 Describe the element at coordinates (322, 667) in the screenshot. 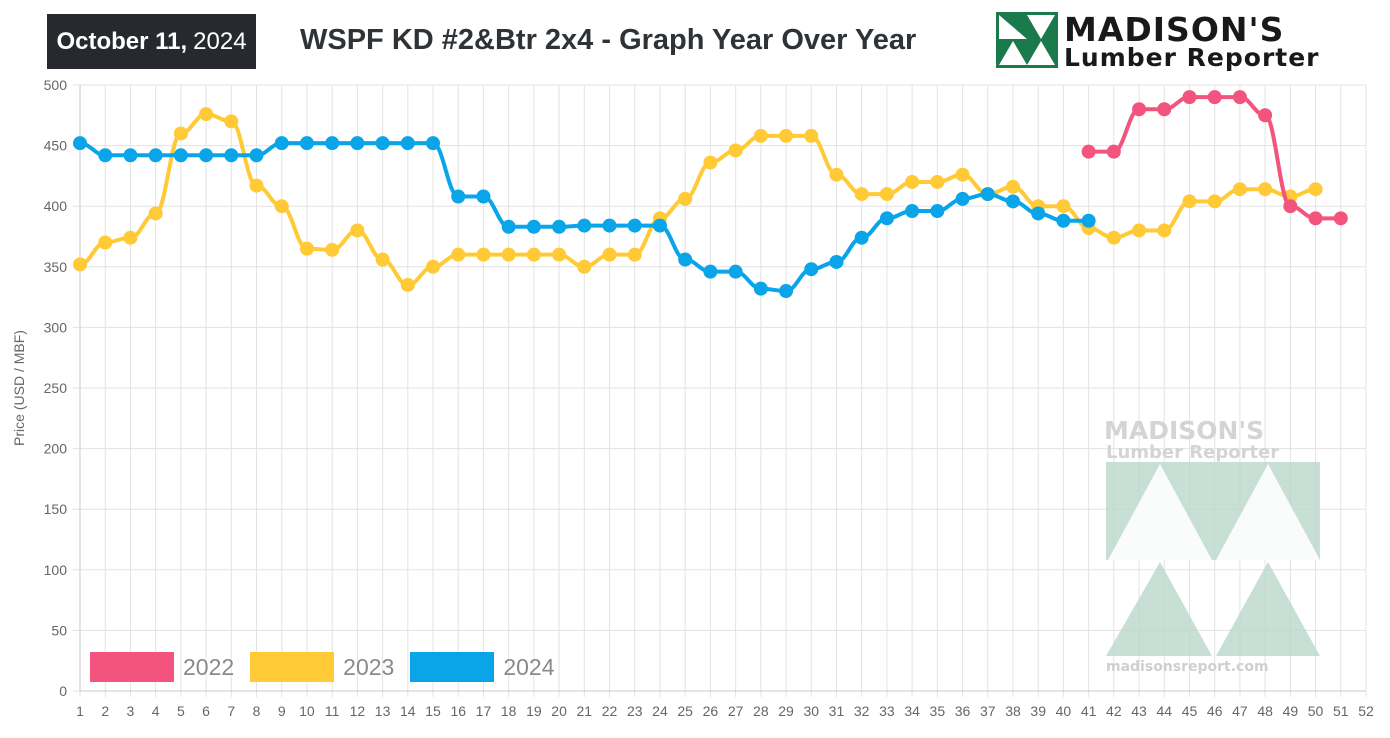

I see `legend-item-2023: 2023` at that location.